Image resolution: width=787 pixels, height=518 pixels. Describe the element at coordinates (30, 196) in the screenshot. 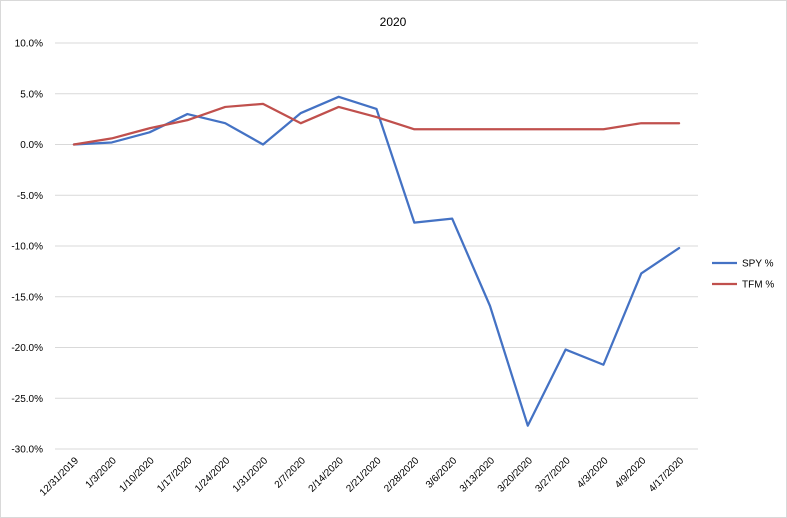

I see `y-tick-label: -5.0%` at that location.